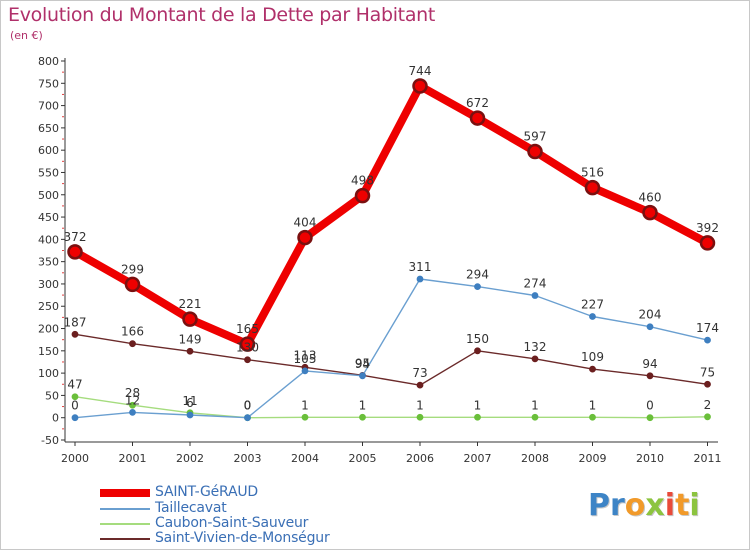 This screenshot has height=550, width=750. I want to click on legend-swatch-caubon, so click(125, 524).